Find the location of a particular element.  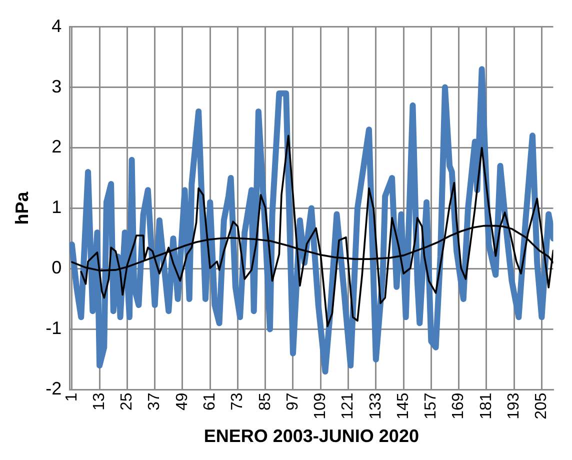

x-tick-label: 13 is located at coordinates (99, 401).